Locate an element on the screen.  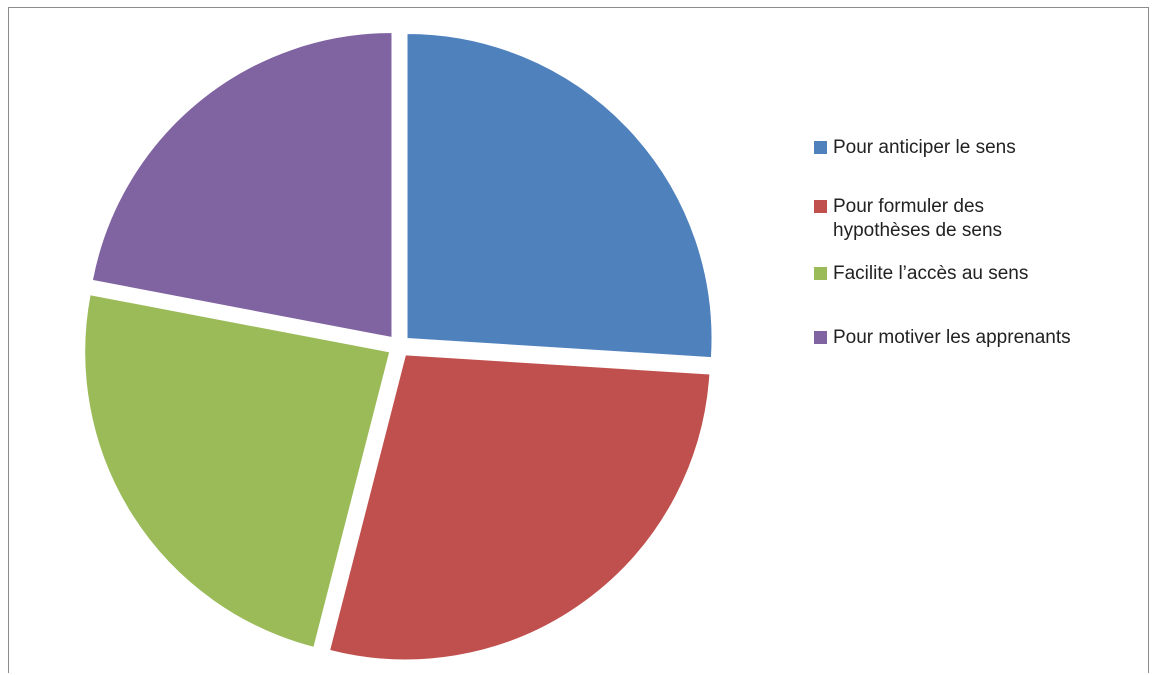
legend-item-facilite: Facilite l’accès au sens is located at coordinates (921, 274).